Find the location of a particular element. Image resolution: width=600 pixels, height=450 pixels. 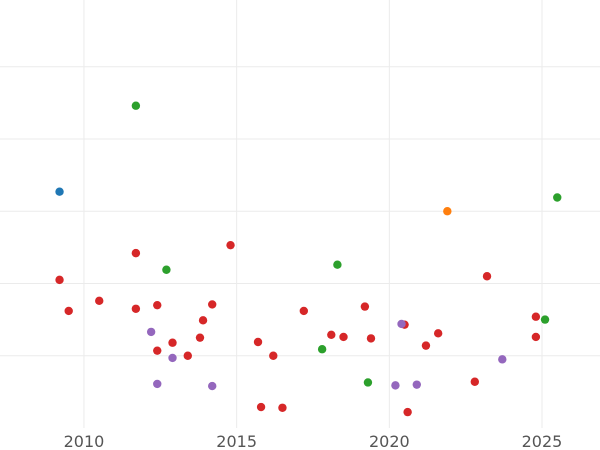

x-tick-labels: 2010 2015 2020 2025 is located at coordinates (313, 441).